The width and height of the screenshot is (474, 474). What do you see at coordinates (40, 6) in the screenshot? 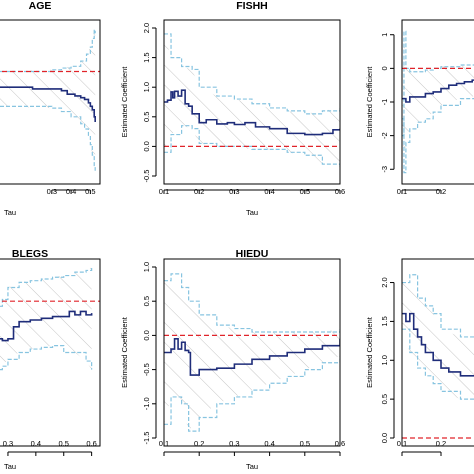
I see `panel-title: AGE` at bounding box center [40, 6].